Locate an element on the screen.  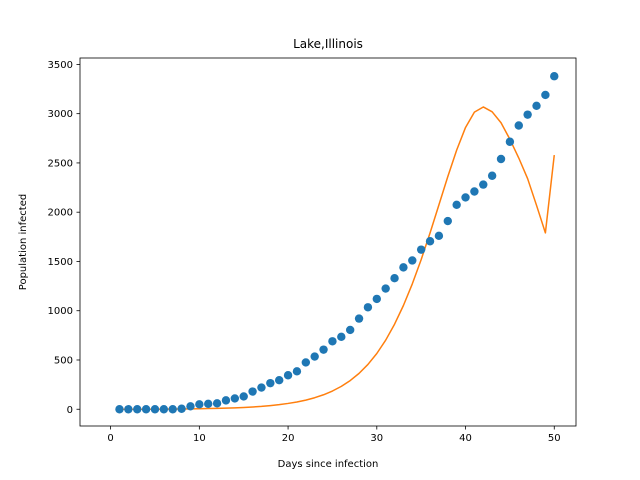
x-tick-label: 10 is located at coordinates (199, 438).